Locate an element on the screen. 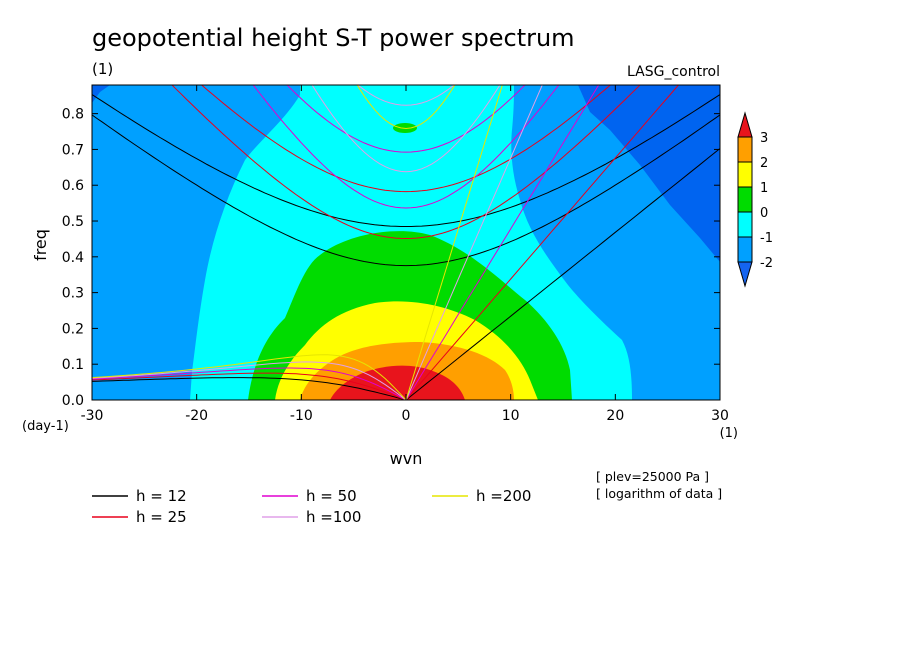  y-unit-label: (day-1) is located at coordinates (45, 426).